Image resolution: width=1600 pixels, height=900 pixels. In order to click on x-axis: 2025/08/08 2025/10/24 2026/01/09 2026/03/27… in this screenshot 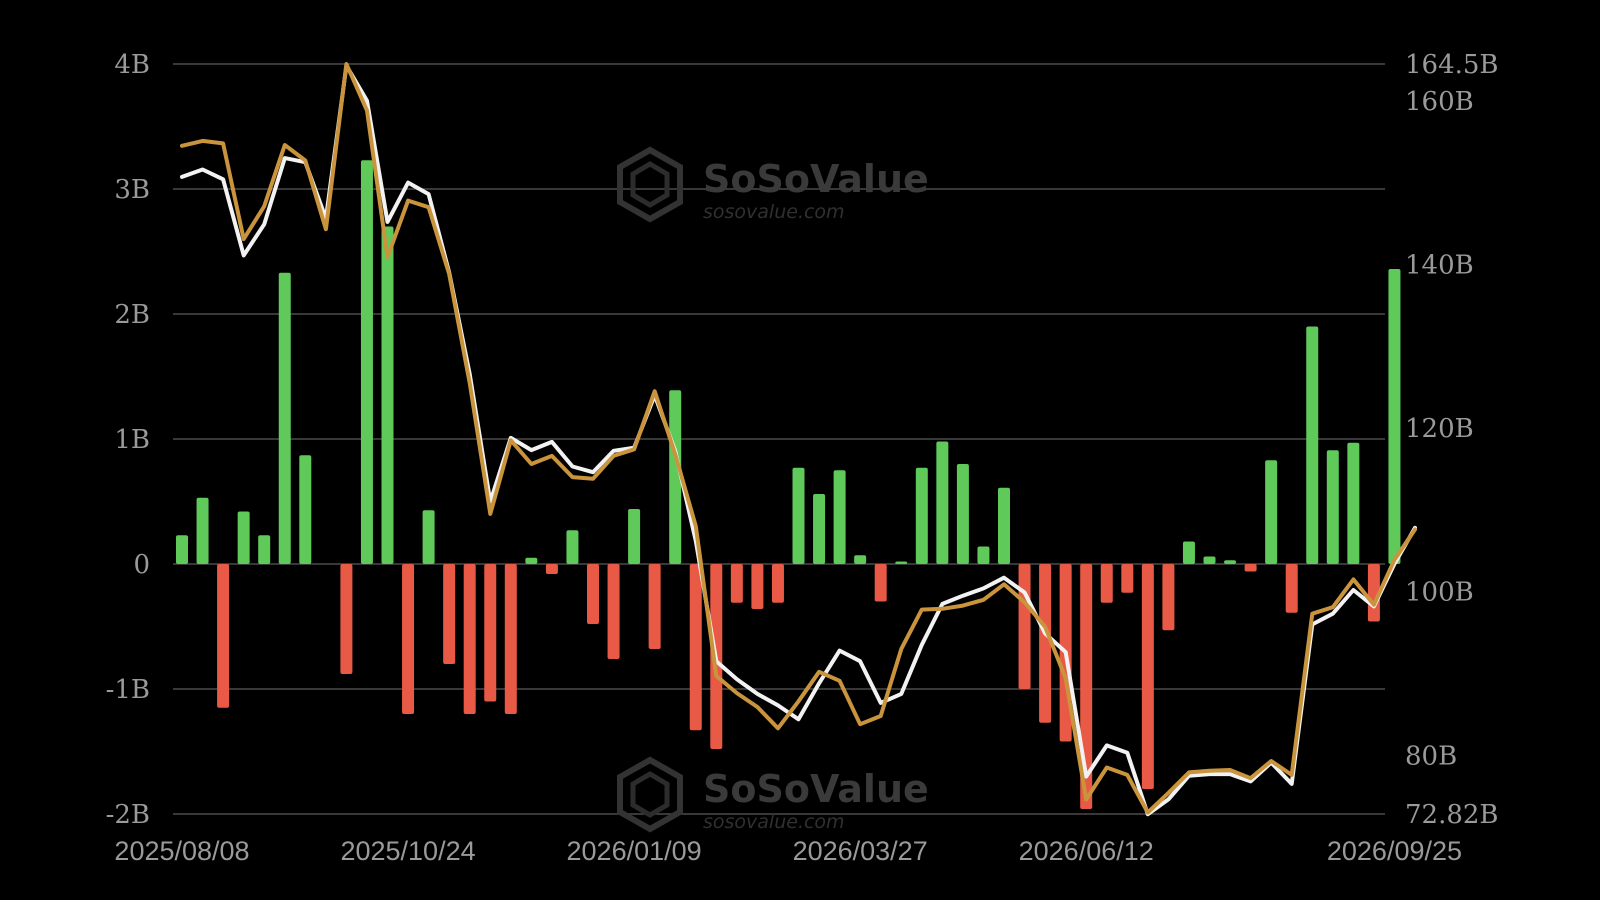, I will do `click(788, 851)`.